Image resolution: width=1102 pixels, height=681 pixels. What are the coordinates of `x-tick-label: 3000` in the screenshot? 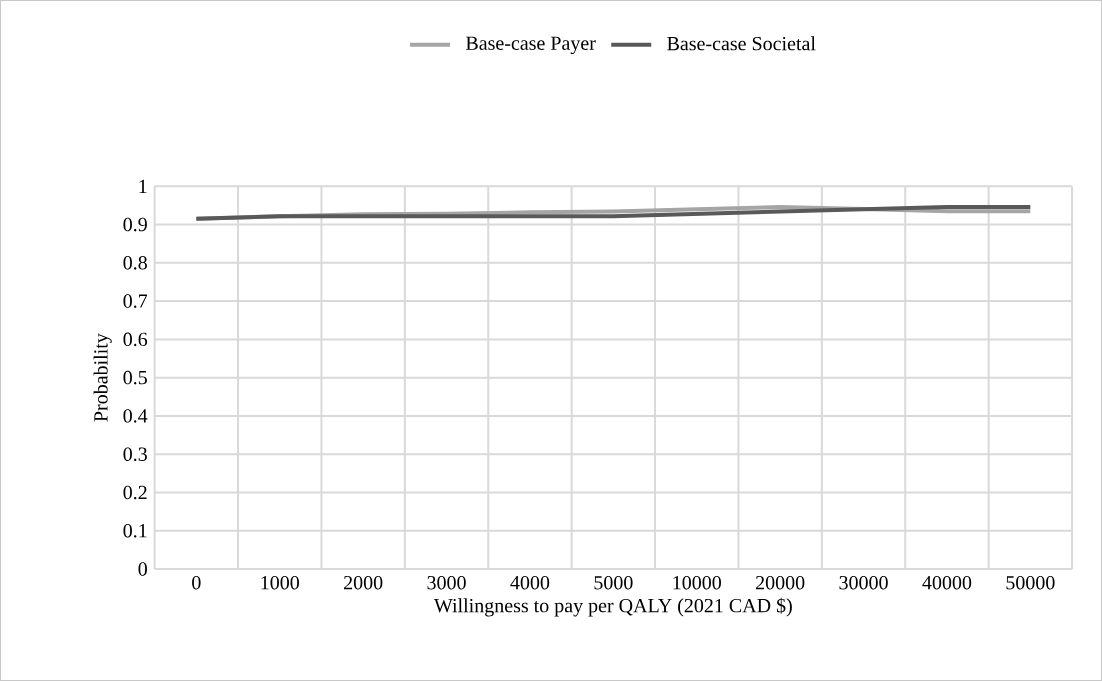 It's located at (446, 582).